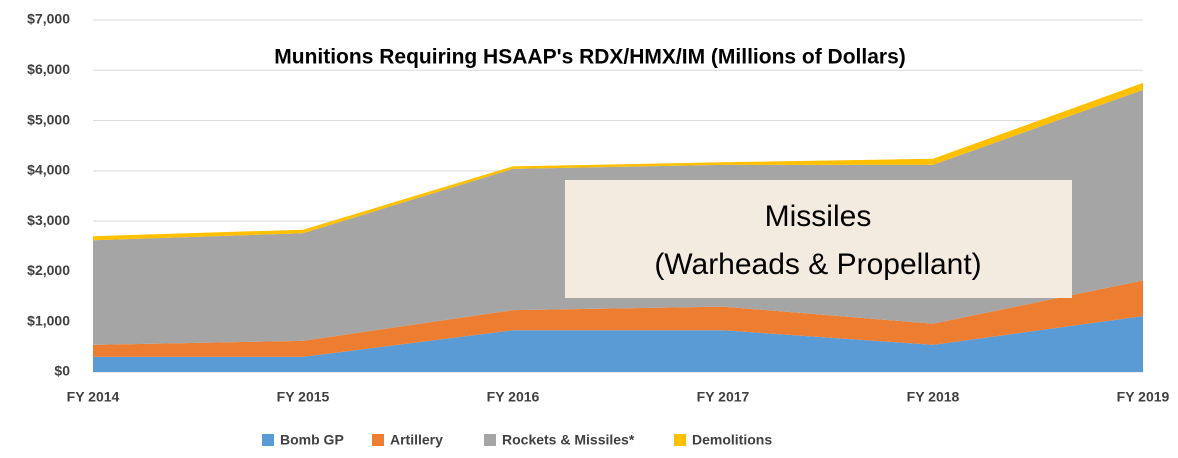 This screenshot has width=1178, height=458. Describe the element at coordinates (48, 119) in the screenshot. I see `y-tick-label: $5,000` at that location.